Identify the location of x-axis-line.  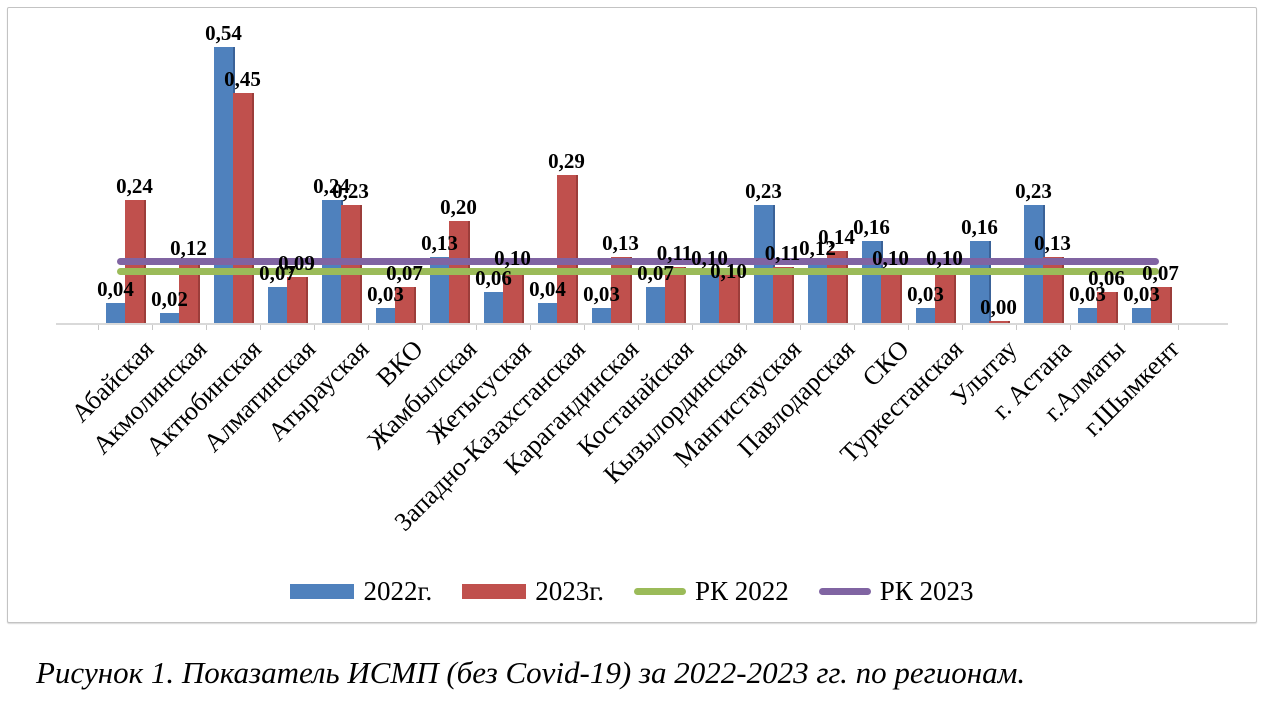
(642, 324).